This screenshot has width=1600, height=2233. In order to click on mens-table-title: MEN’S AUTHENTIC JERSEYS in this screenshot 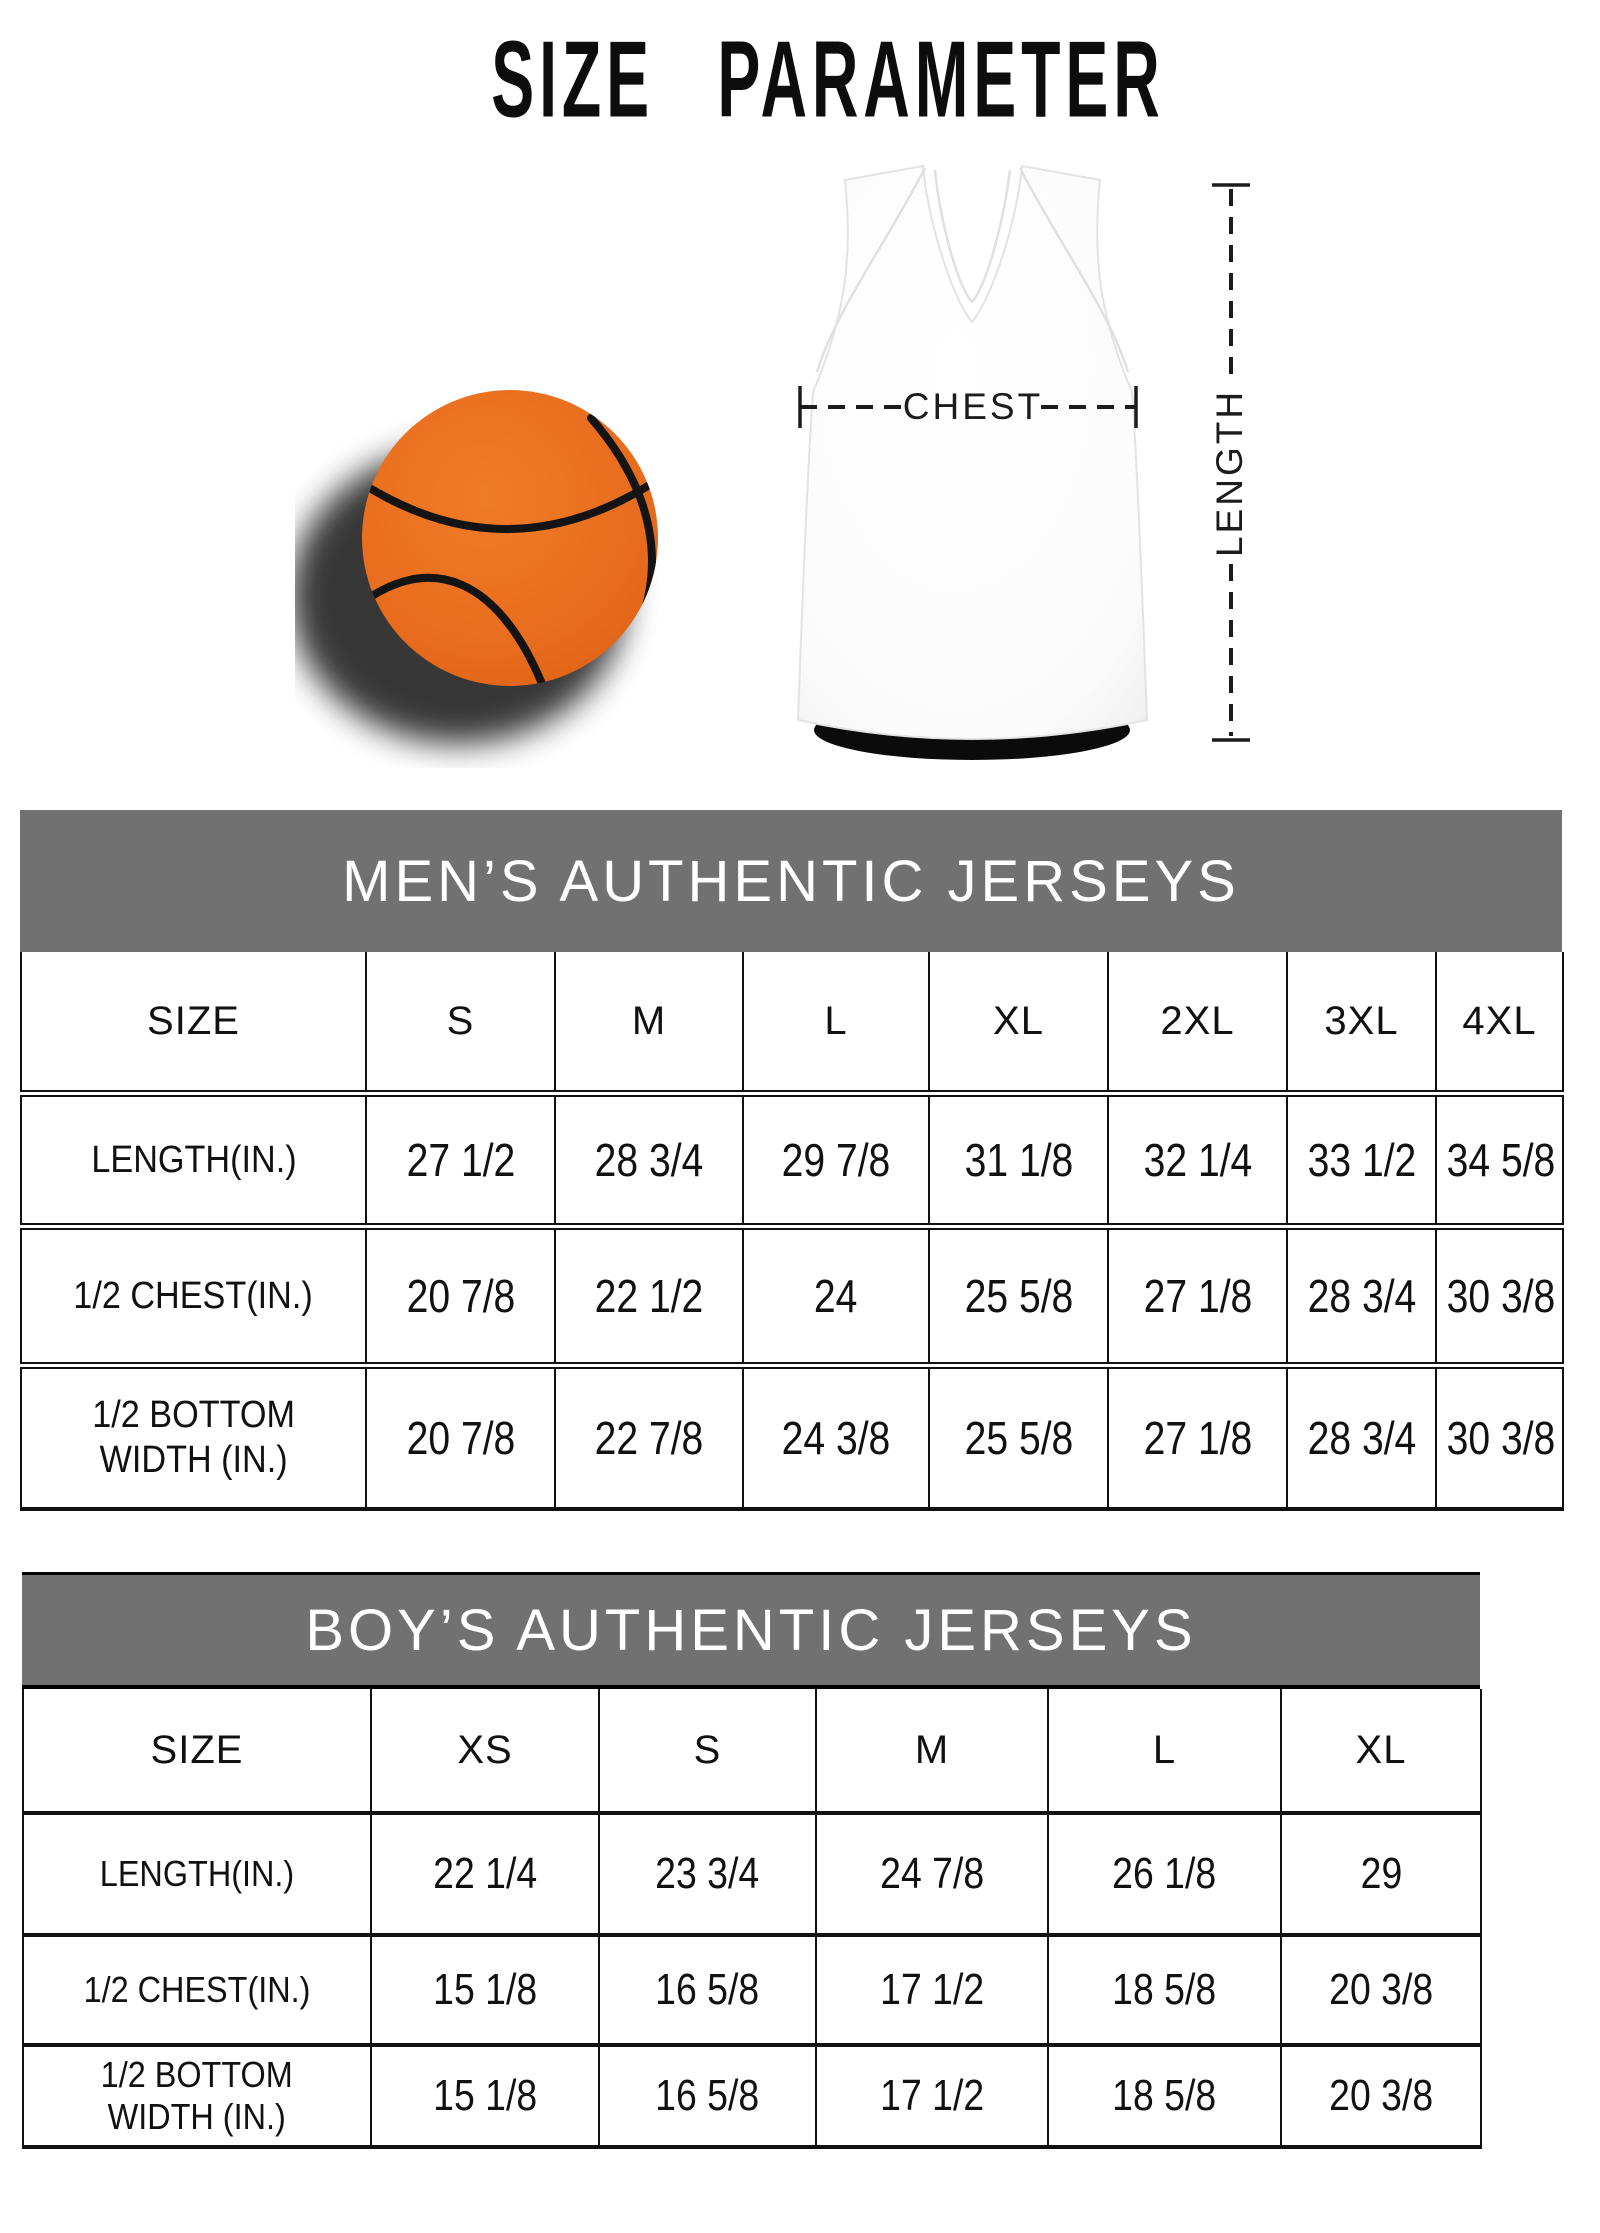, I will do `click(791, 881)`.